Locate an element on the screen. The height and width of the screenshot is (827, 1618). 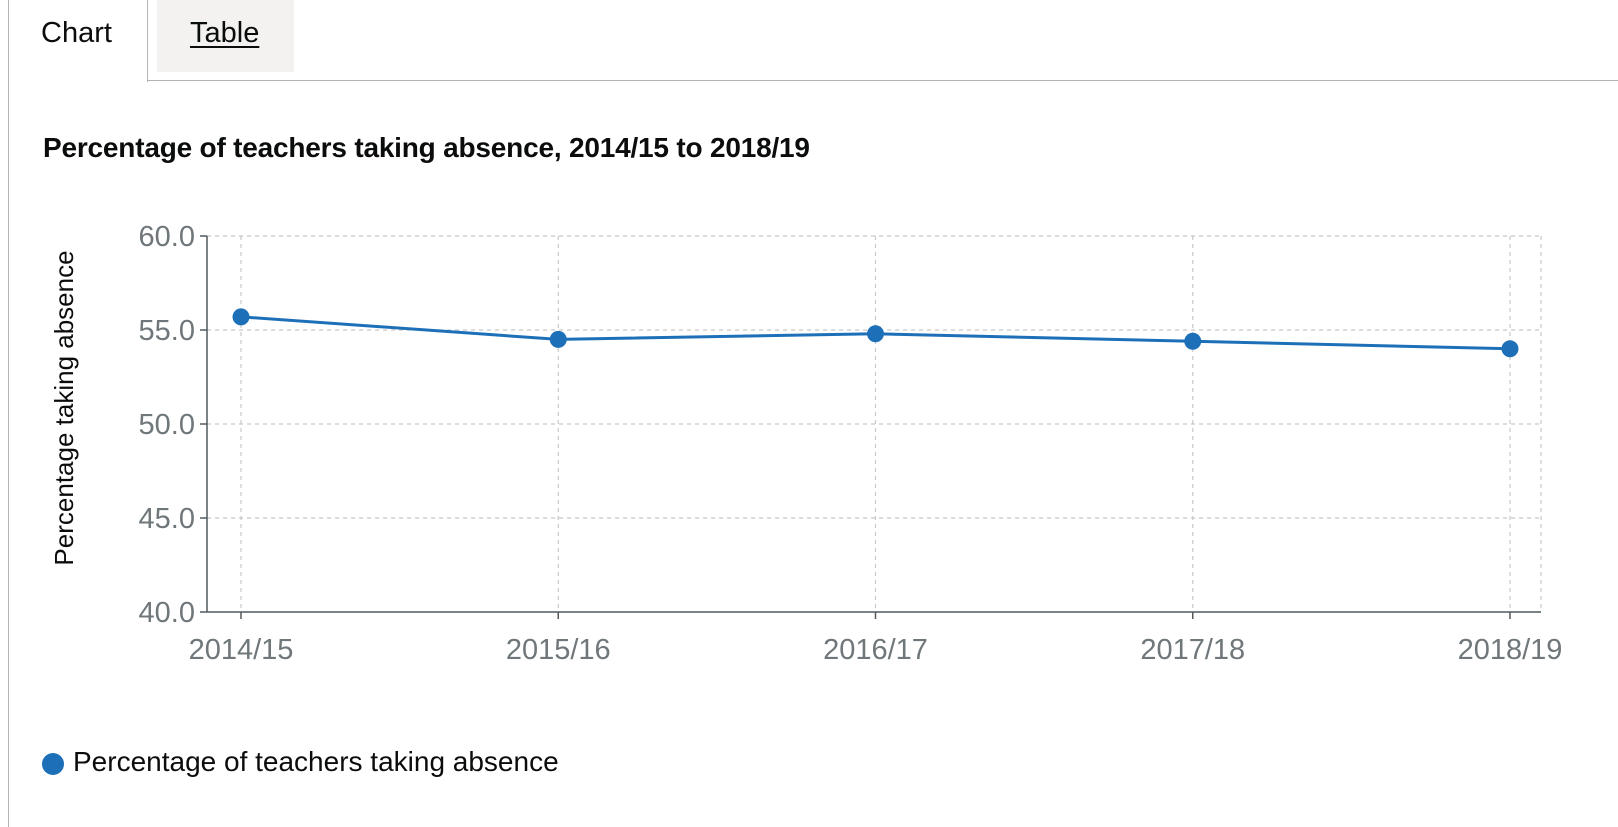
legend-label: Percentage of teachers taking absence is located at coordinates (316, 761).